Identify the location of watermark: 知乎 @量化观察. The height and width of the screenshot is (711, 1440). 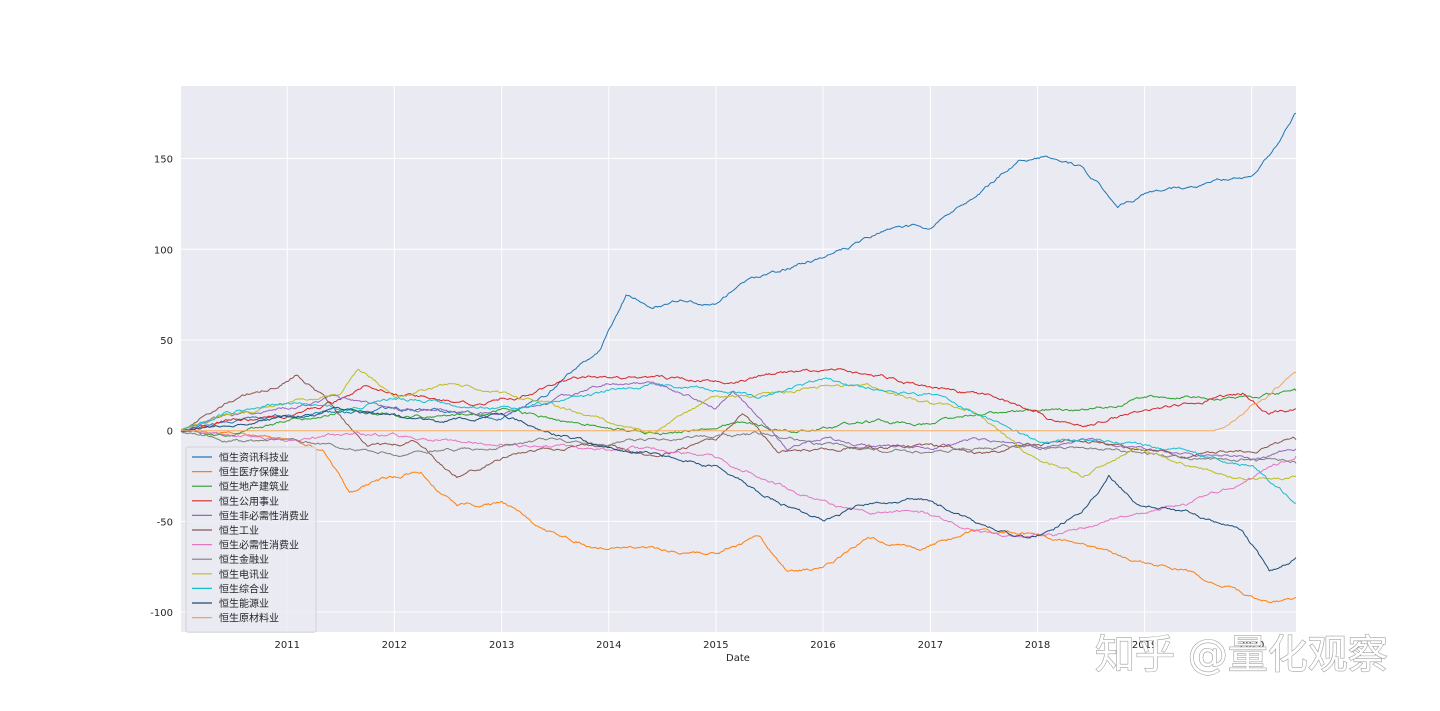
(1241, 655).